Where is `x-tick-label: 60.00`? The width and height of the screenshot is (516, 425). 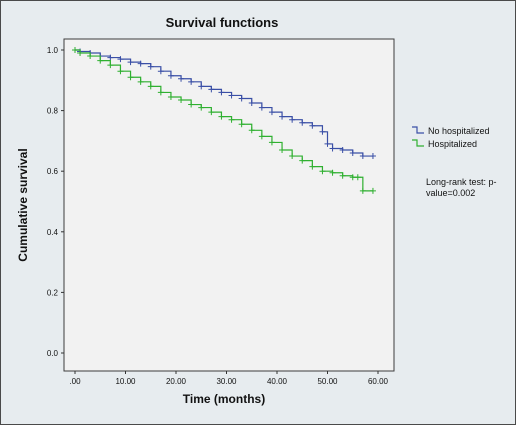
x-tick-label: 60.00 is located at coordinates (378, 381).